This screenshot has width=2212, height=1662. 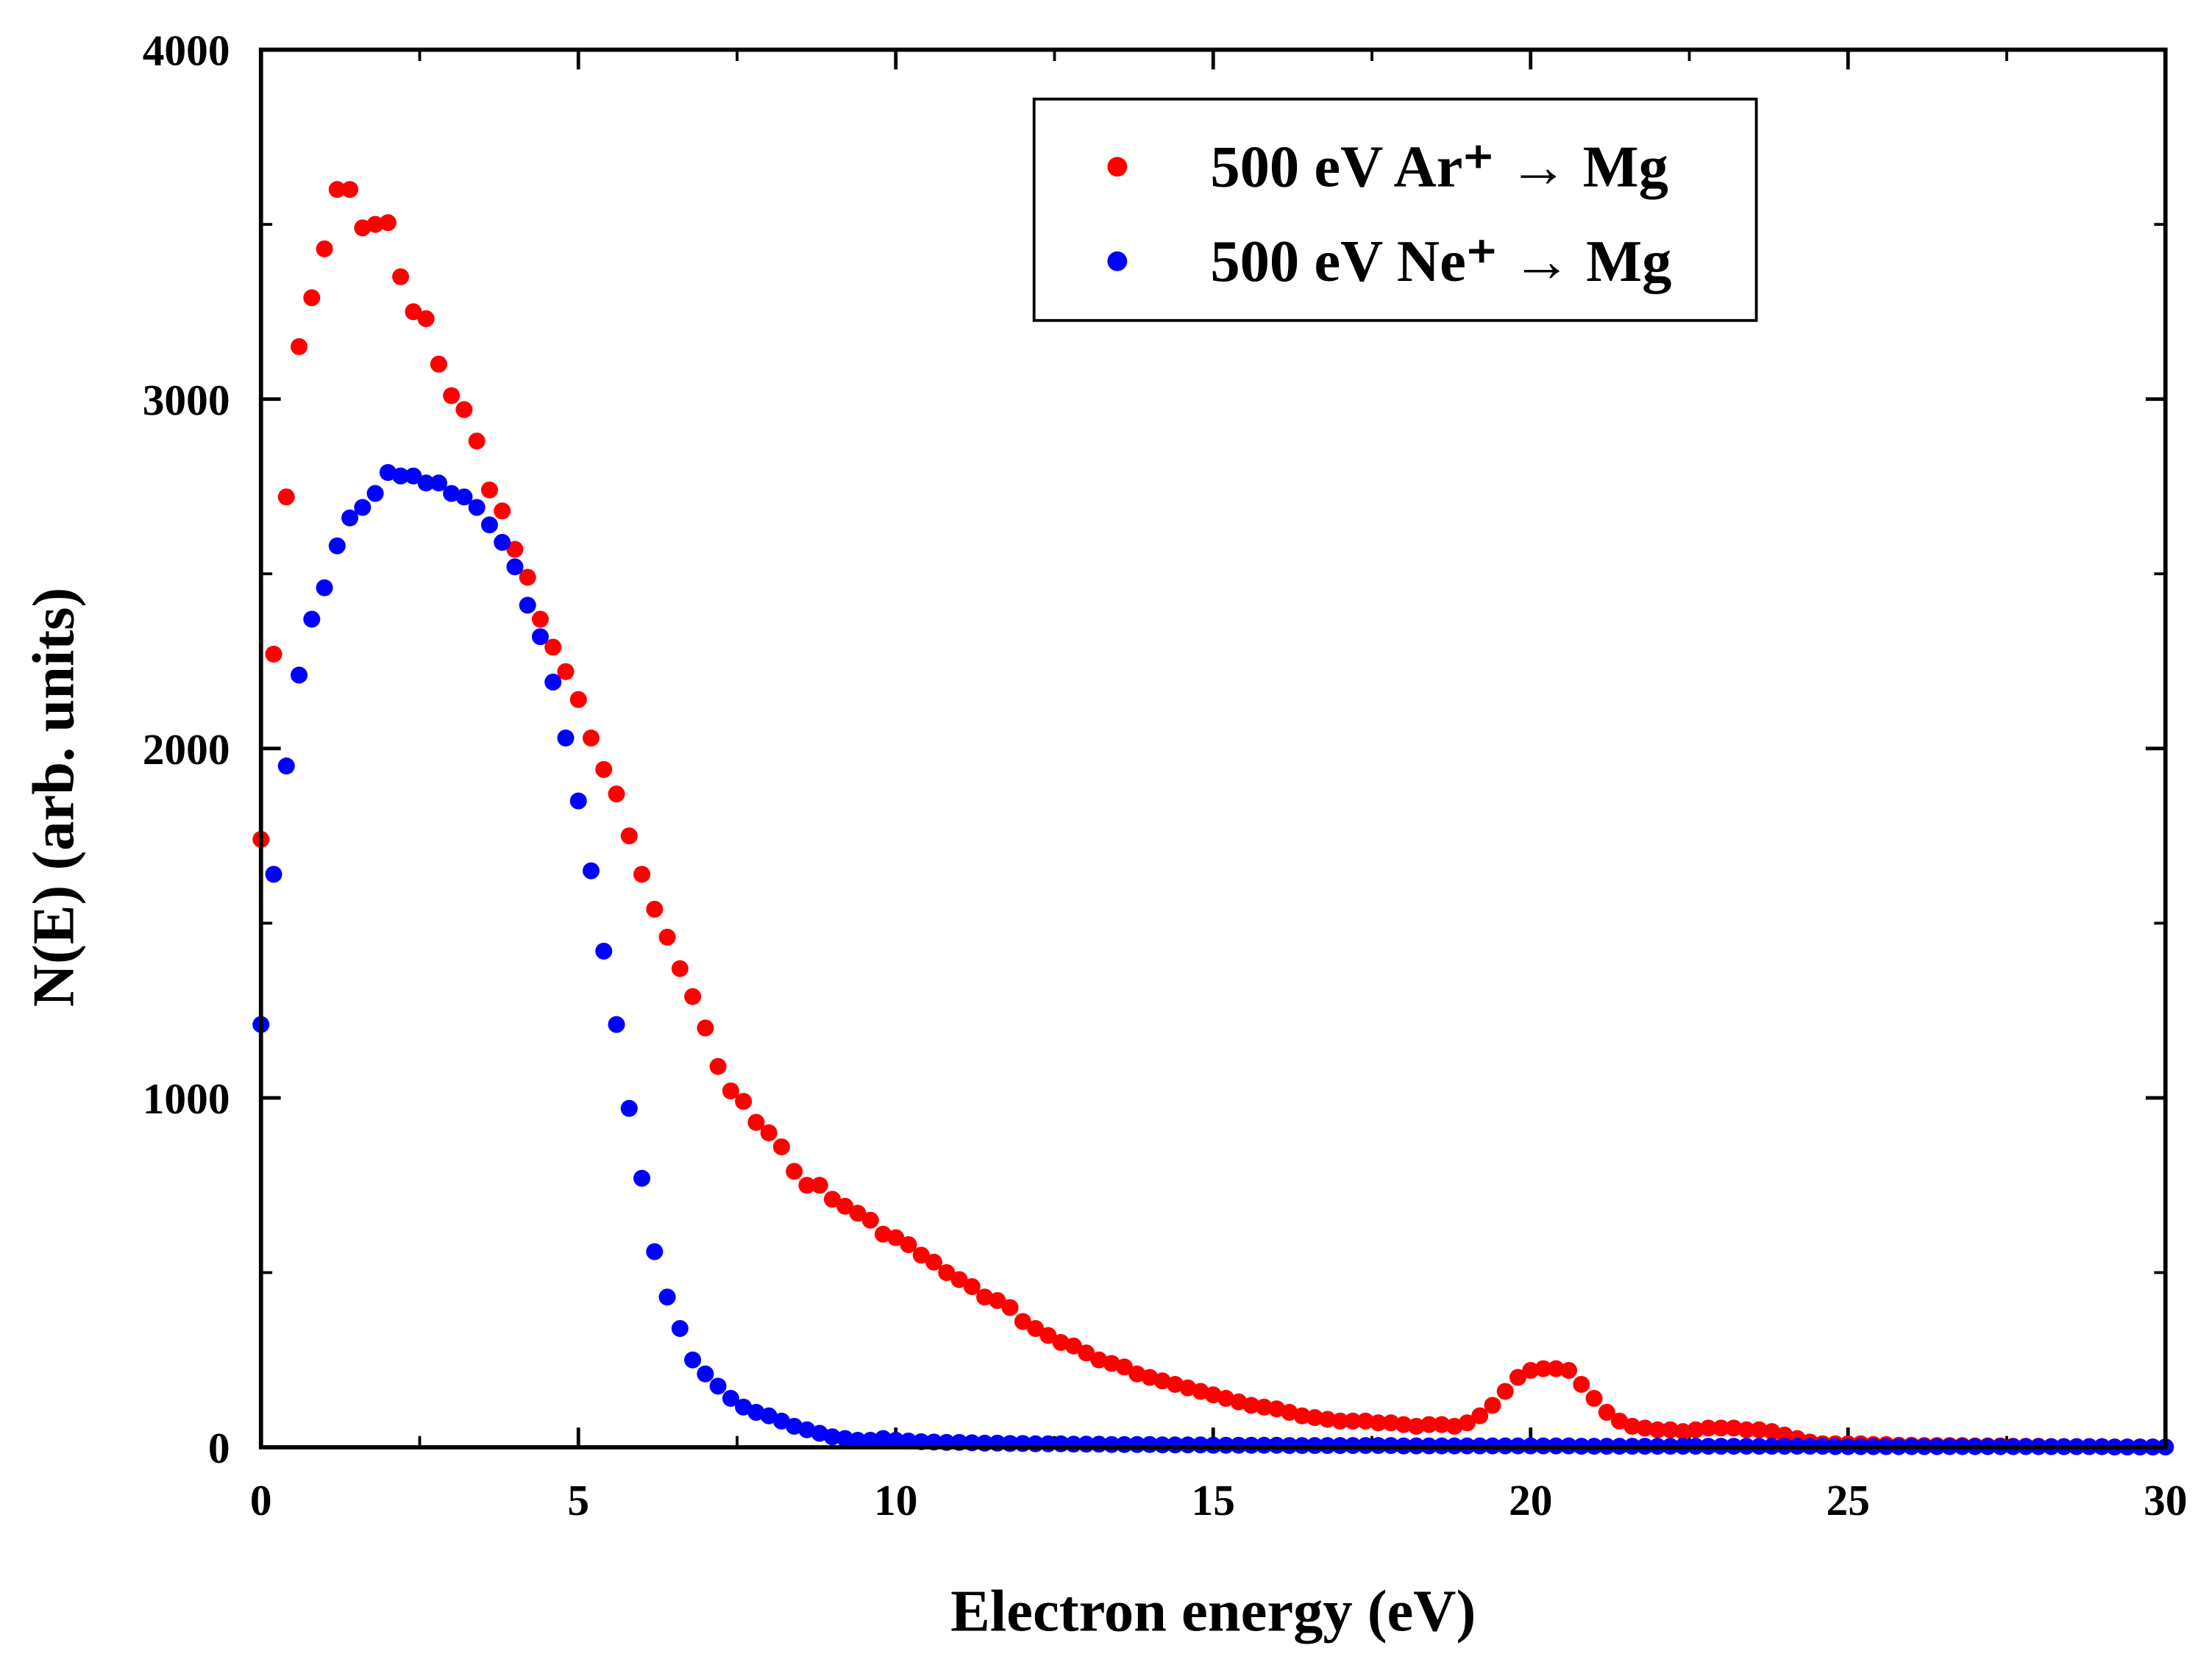 I want to click on x-tick-label: 15, so click(x=1213, y=1500).